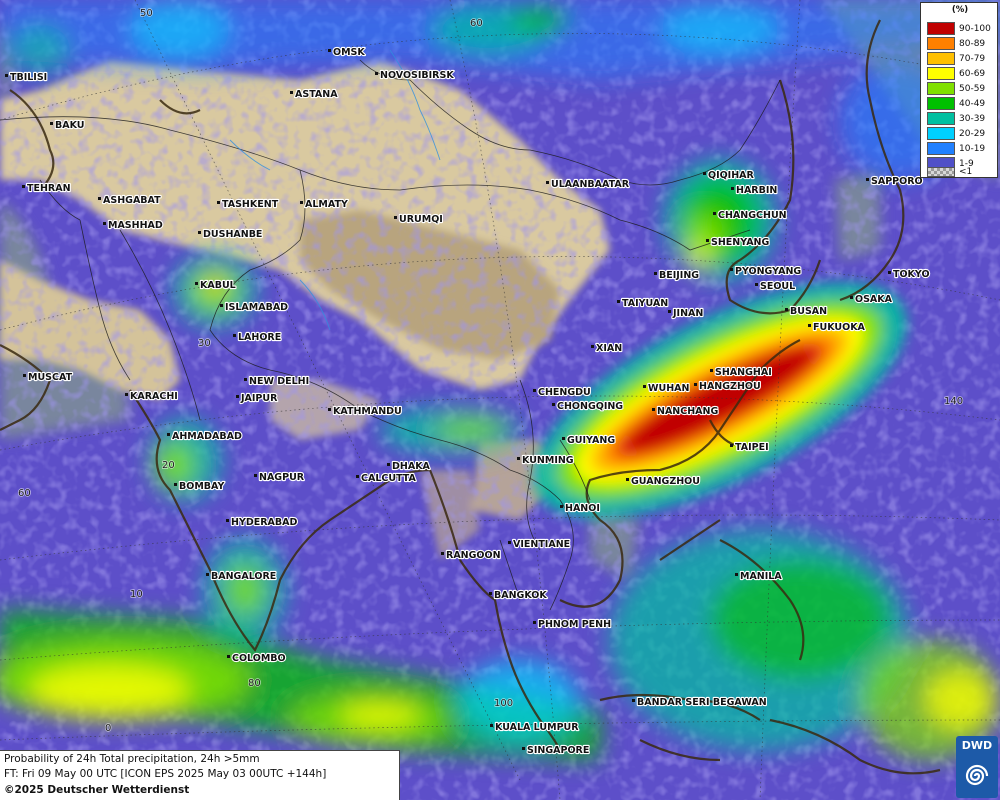 This screenshot has height=800, width=1000. What do you see at coordinates (204, 343) in the screenshot?
I see `grid-label: 30` at bounding box center [204, 343].